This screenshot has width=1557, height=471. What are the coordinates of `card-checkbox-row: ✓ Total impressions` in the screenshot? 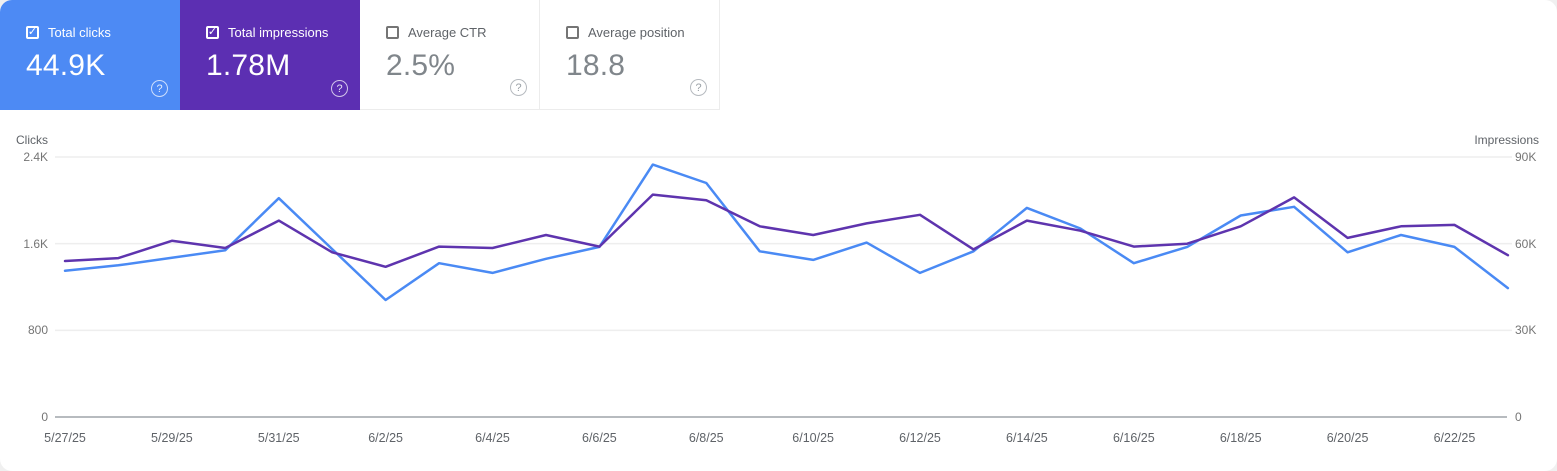 It's located at (283, 32).